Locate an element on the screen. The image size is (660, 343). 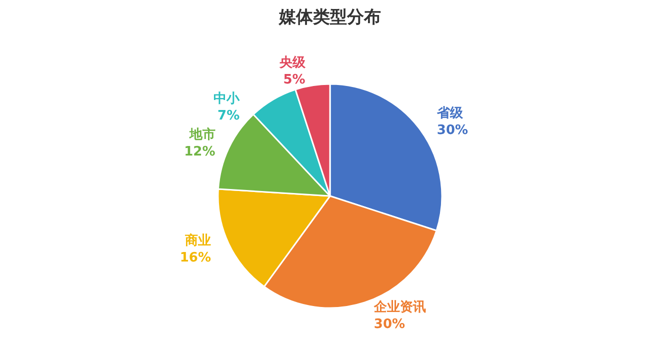
data-label: 5% is located at coordinates (294, 80).